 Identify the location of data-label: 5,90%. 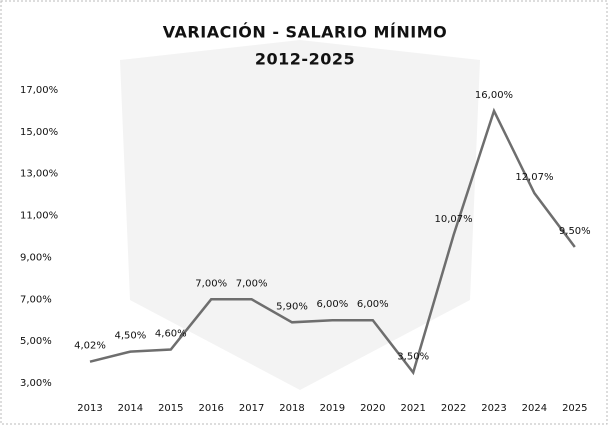
(292, 306).